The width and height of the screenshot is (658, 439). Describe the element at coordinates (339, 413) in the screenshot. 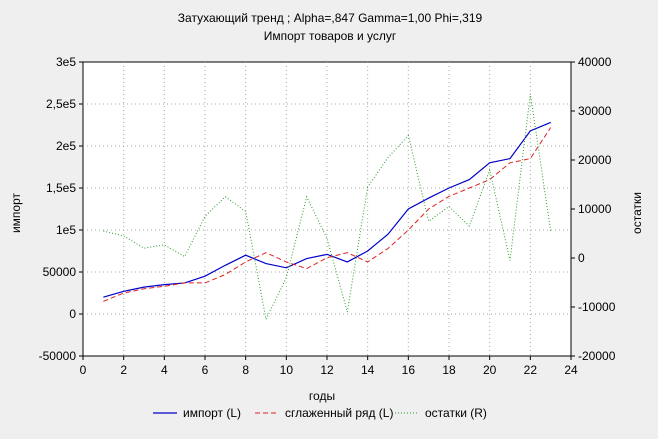

I see `legend-label-2: сглаженный ряд (L)` at that location.